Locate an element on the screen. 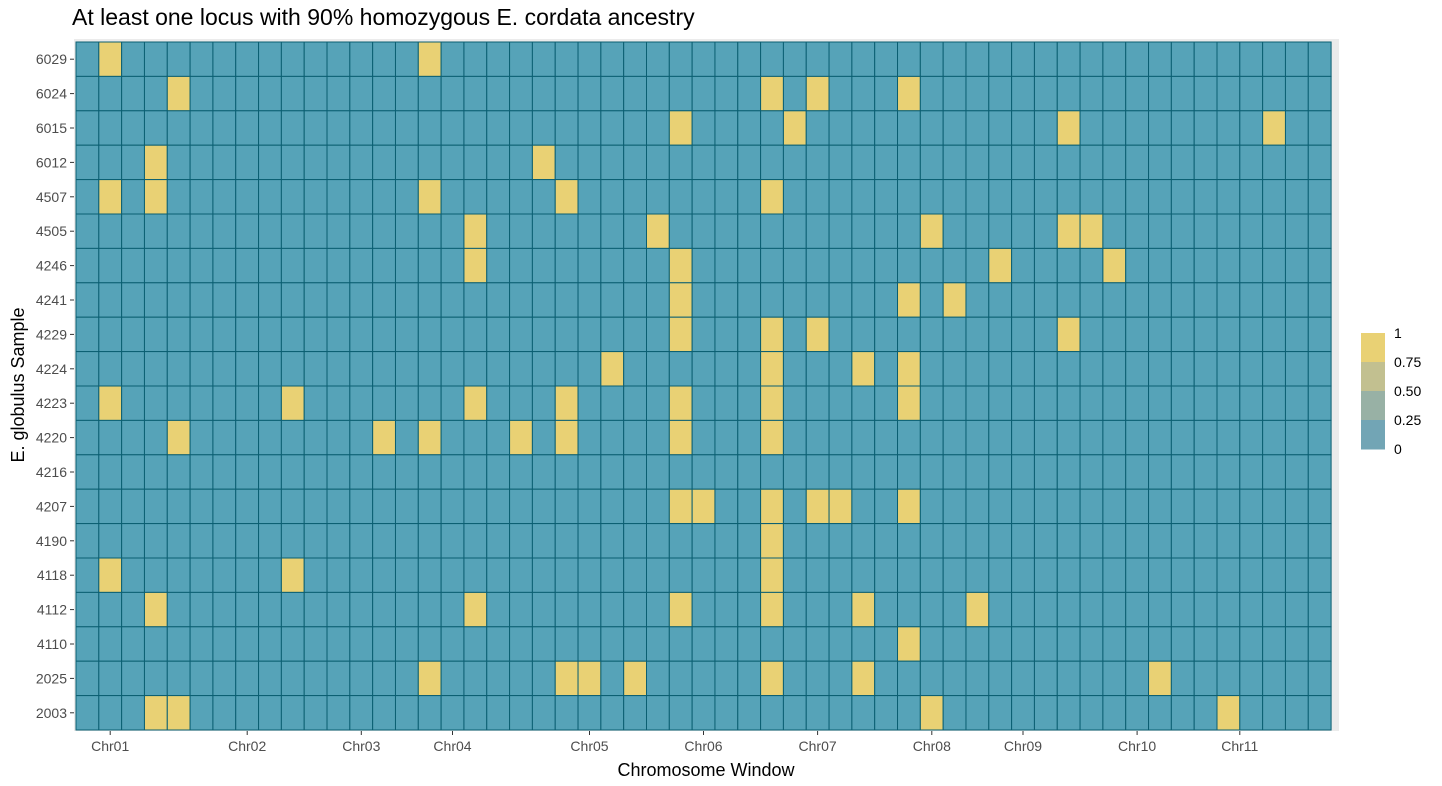 The width and height of the screenshot is (1442, 786). x-tick-label: Chr08 is located at coordinates (932, 746).